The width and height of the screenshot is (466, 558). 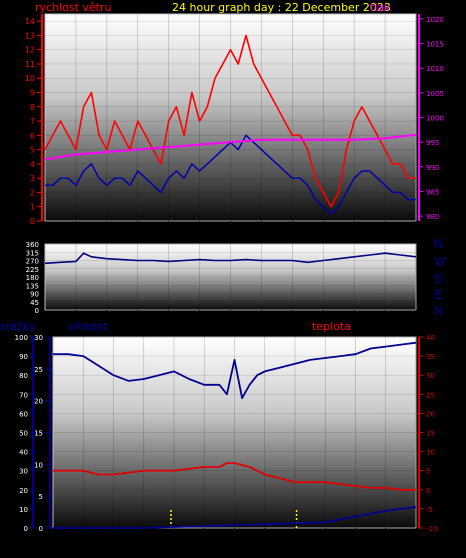 What do you see at coordinates (440, 262) in the screenshot?
I see `compass-west: W` at bounding box center [440, 262].